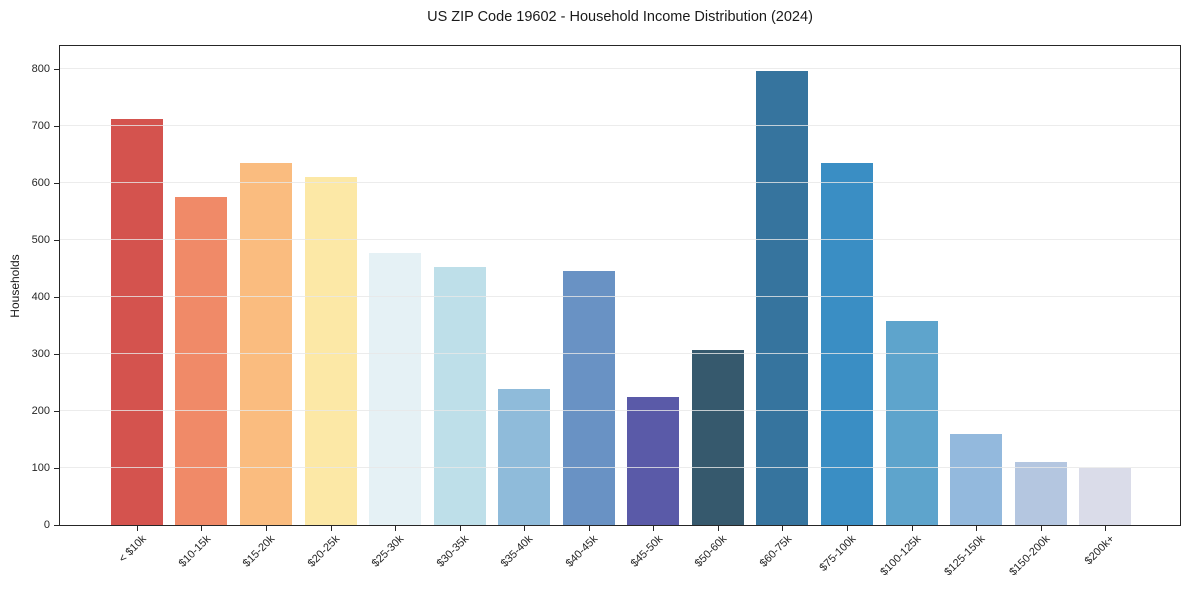 The image size is (1189, 590). I want to click on y-tick-label: 700, so click(40, 125).